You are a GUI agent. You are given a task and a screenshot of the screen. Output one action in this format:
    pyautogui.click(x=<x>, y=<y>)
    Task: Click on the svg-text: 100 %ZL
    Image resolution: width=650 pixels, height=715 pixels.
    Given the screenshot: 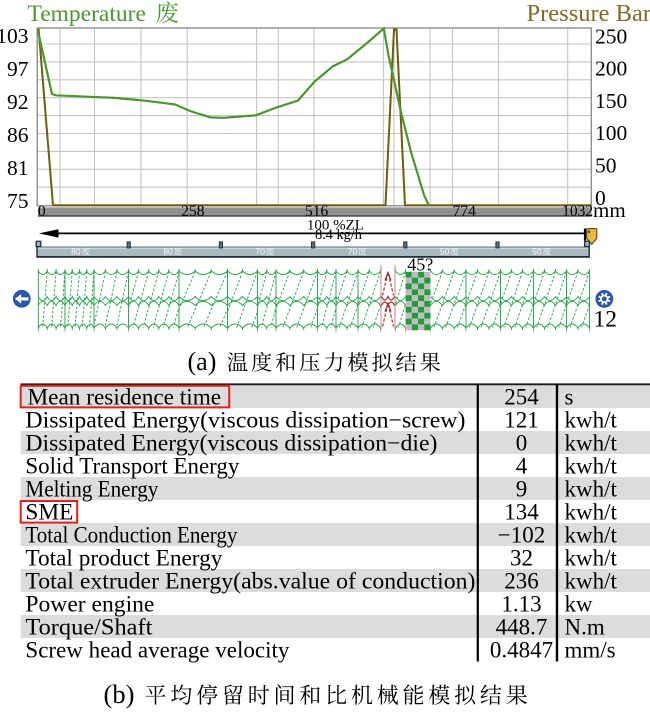 What is the action you would take?
    pyautogui.click(x=335, y=225)
    